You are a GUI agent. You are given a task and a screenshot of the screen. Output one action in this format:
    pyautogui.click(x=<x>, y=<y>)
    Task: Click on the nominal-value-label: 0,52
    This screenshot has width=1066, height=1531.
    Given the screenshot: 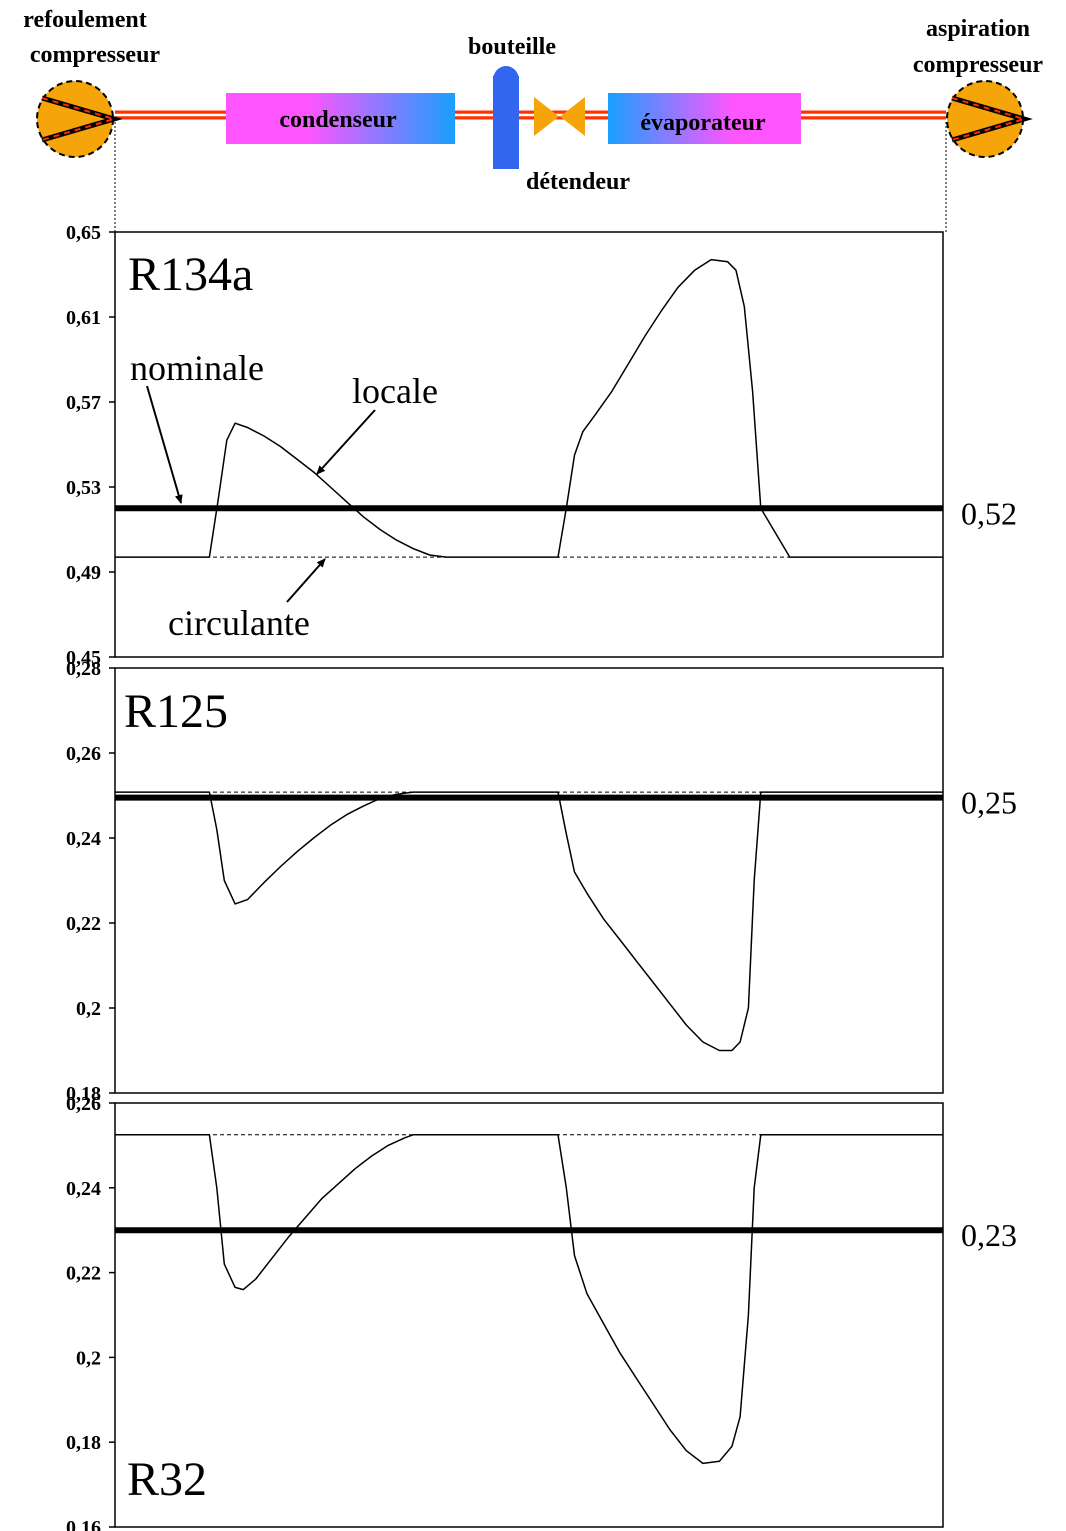 What is the action you would take?
    pyautogui.click(x=989, y=513)
    